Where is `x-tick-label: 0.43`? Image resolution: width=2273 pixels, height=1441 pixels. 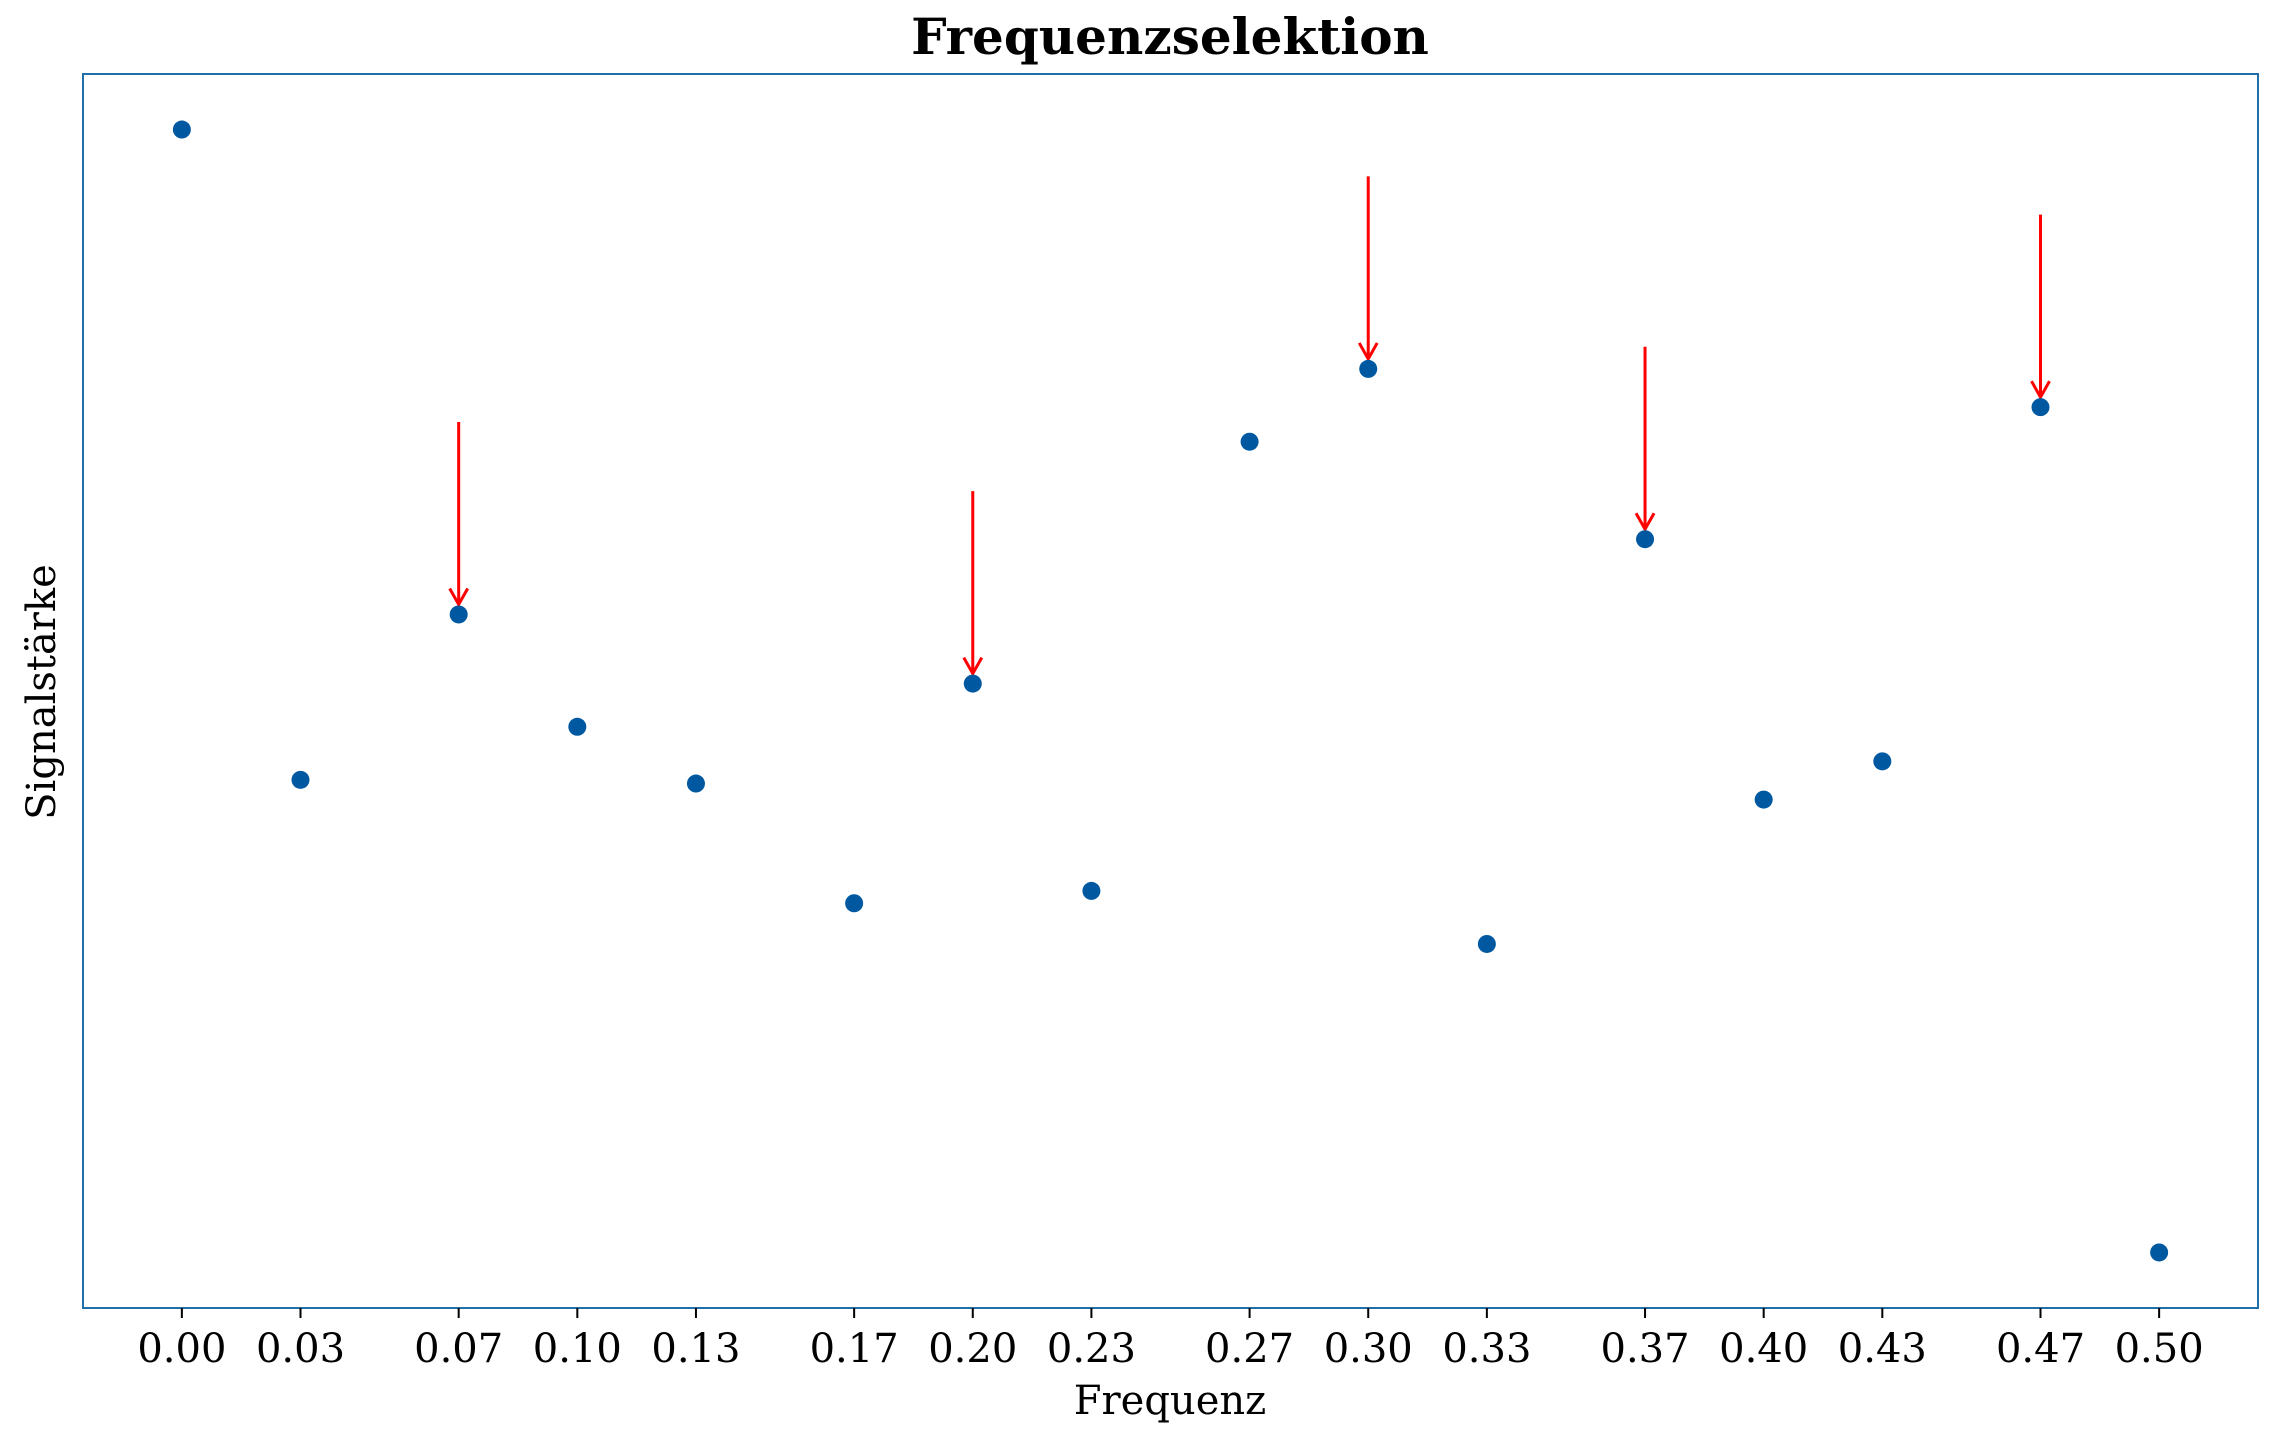 x-tick-label: 0.43 is located at coordinates (1882, 1349).